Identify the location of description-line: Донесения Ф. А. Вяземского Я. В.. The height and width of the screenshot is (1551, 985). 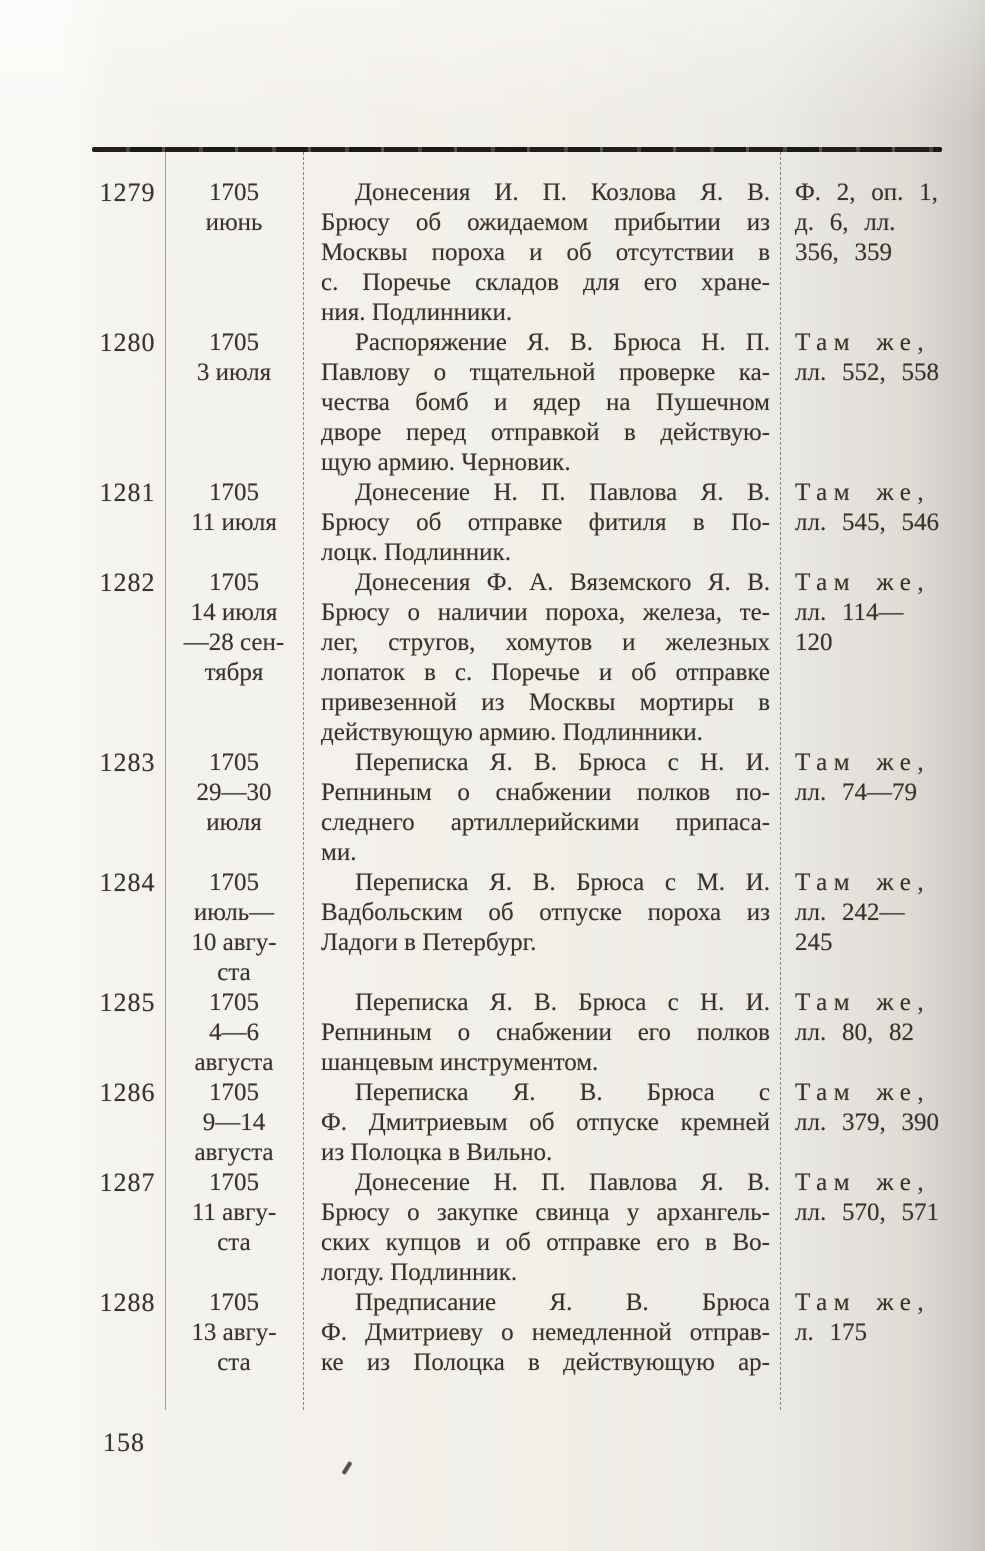
(562, 582).